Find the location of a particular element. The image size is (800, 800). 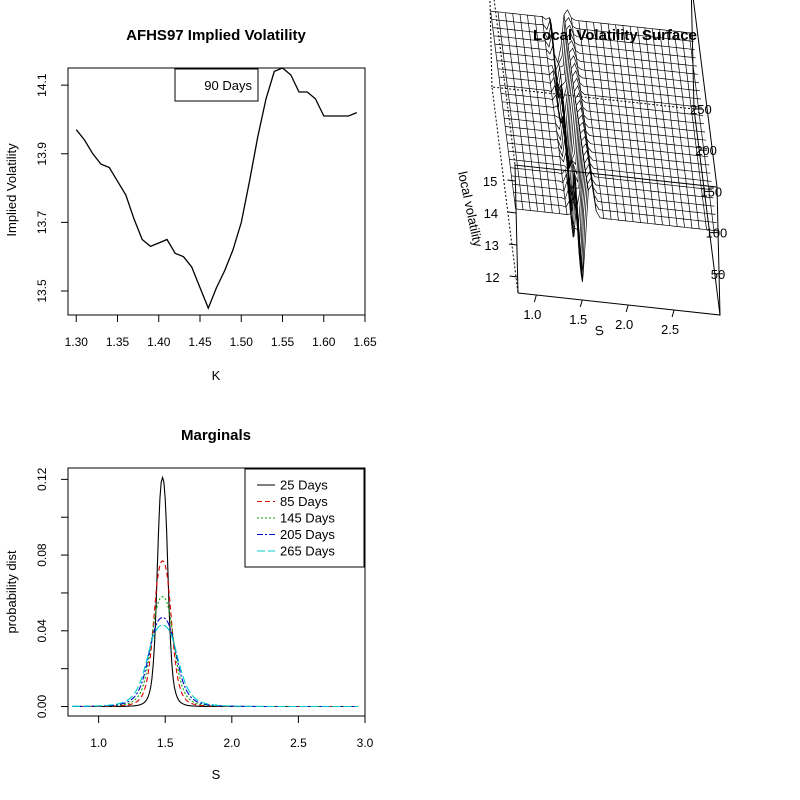

z-axis-label: local volatility is located at coordinates (470, 209).